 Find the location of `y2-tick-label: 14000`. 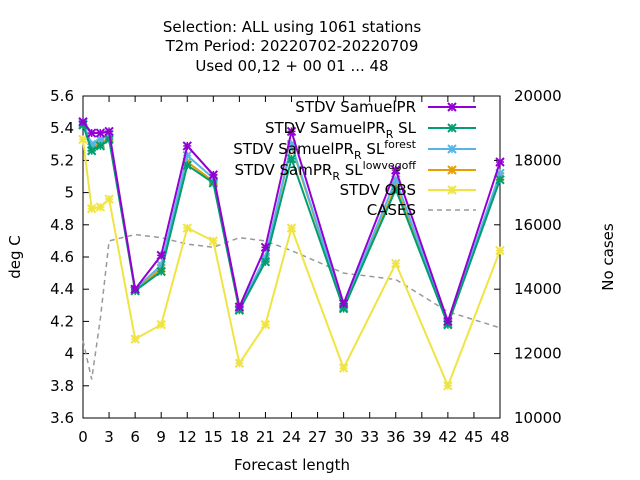

y2-tick-label: 14000 is located at coordinates (538, 289).